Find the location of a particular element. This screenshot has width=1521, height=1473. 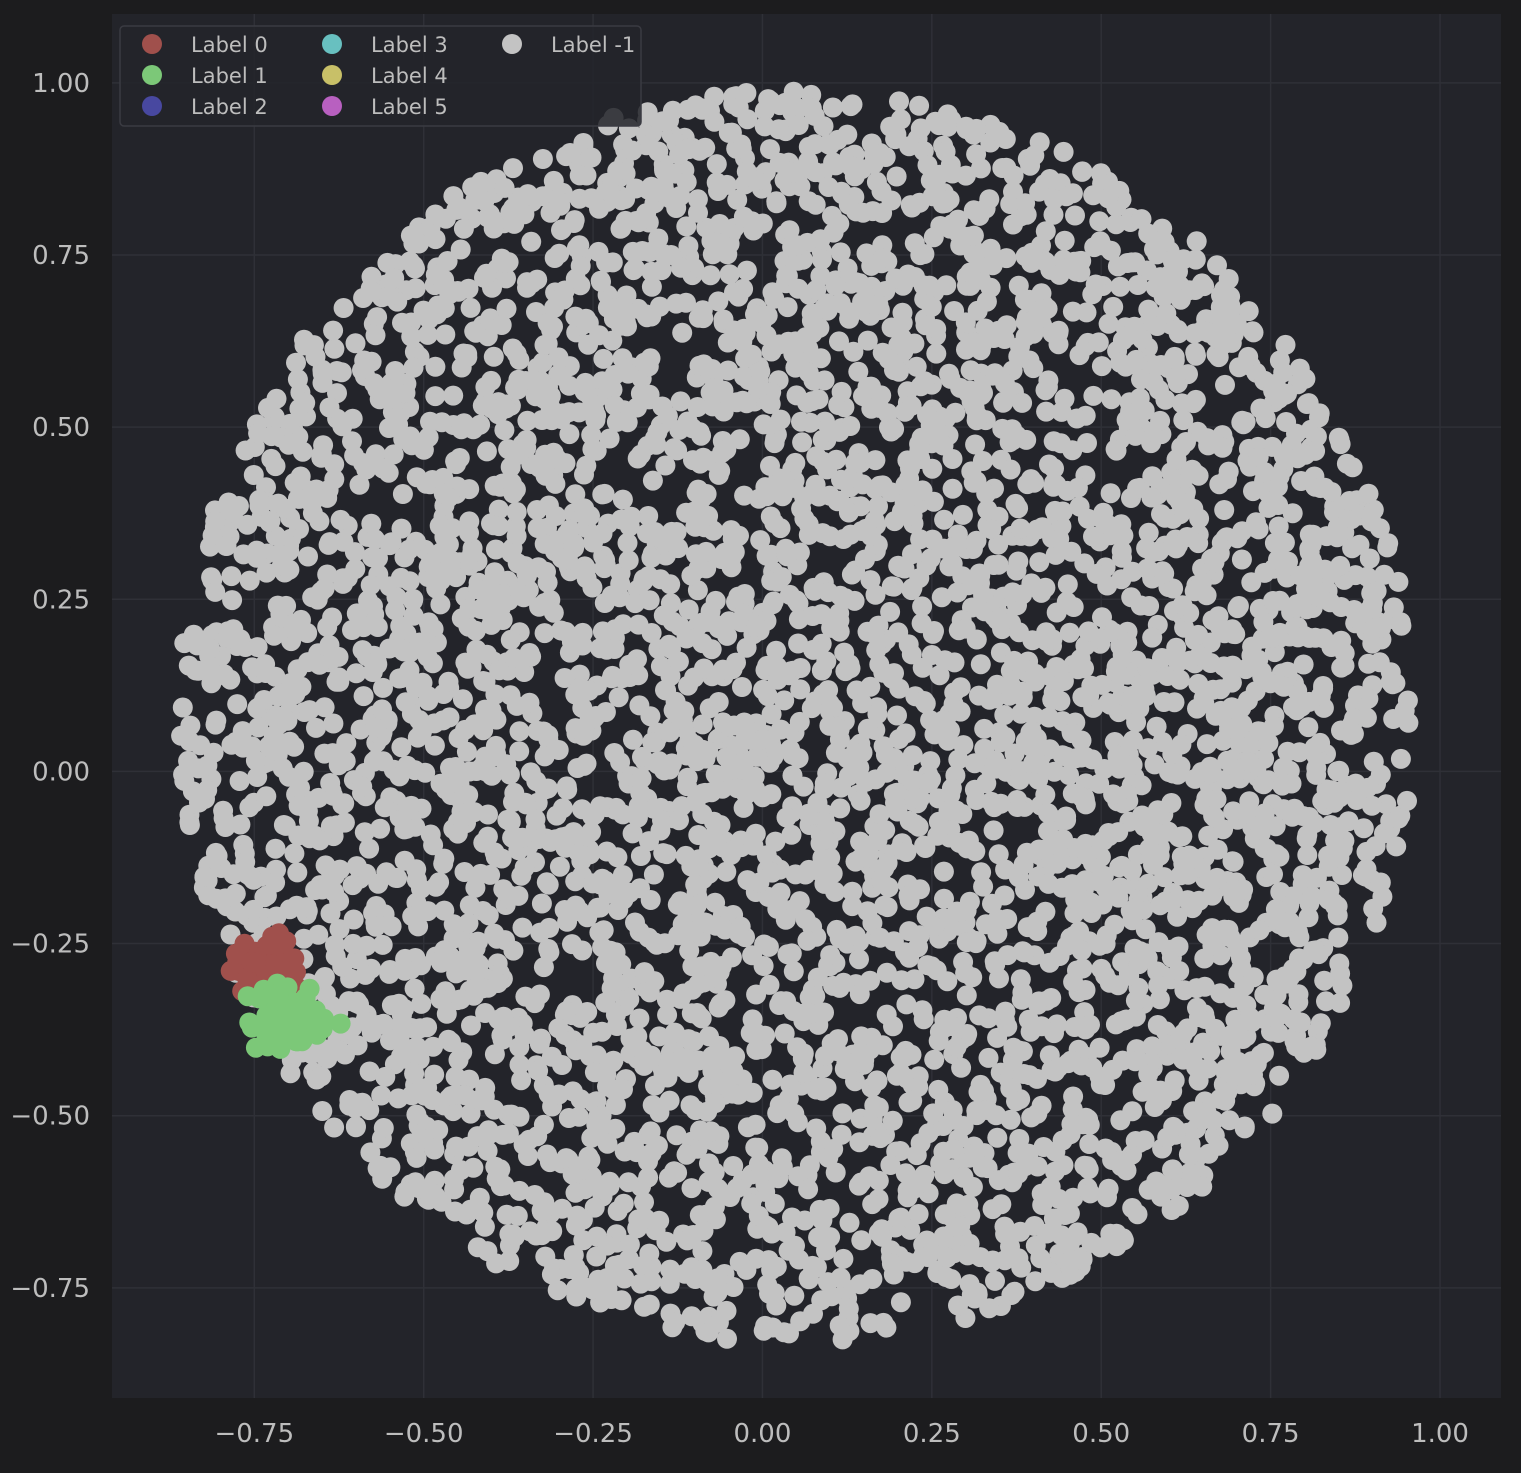

legend-entry: Label -1 is located at coordinates (568, 45).